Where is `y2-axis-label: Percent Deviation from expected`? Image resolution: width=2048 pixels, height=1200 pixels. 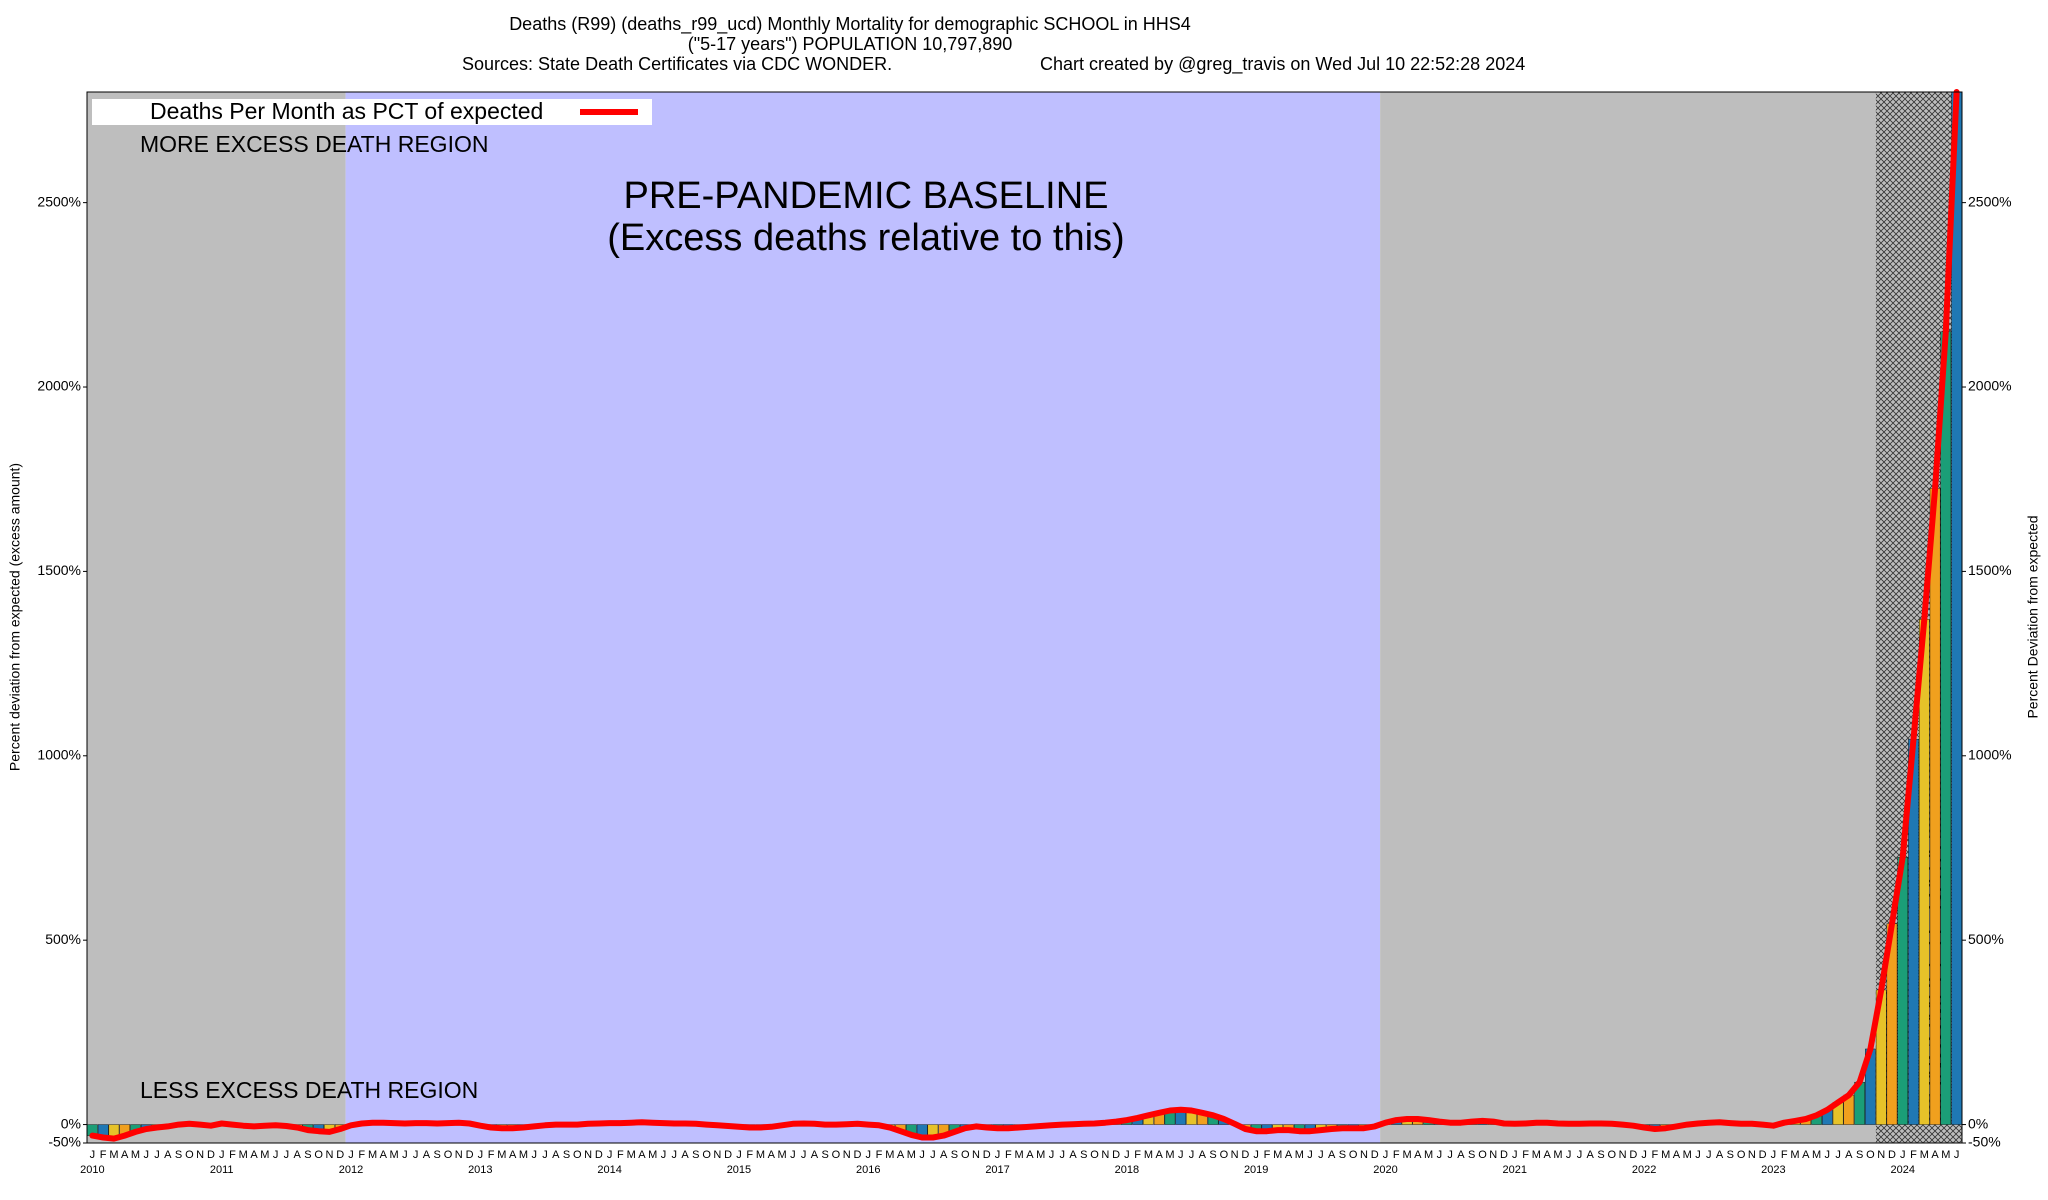 y2-axis-label: Percent Deviation from expected is located at coordinates (2033, 616).